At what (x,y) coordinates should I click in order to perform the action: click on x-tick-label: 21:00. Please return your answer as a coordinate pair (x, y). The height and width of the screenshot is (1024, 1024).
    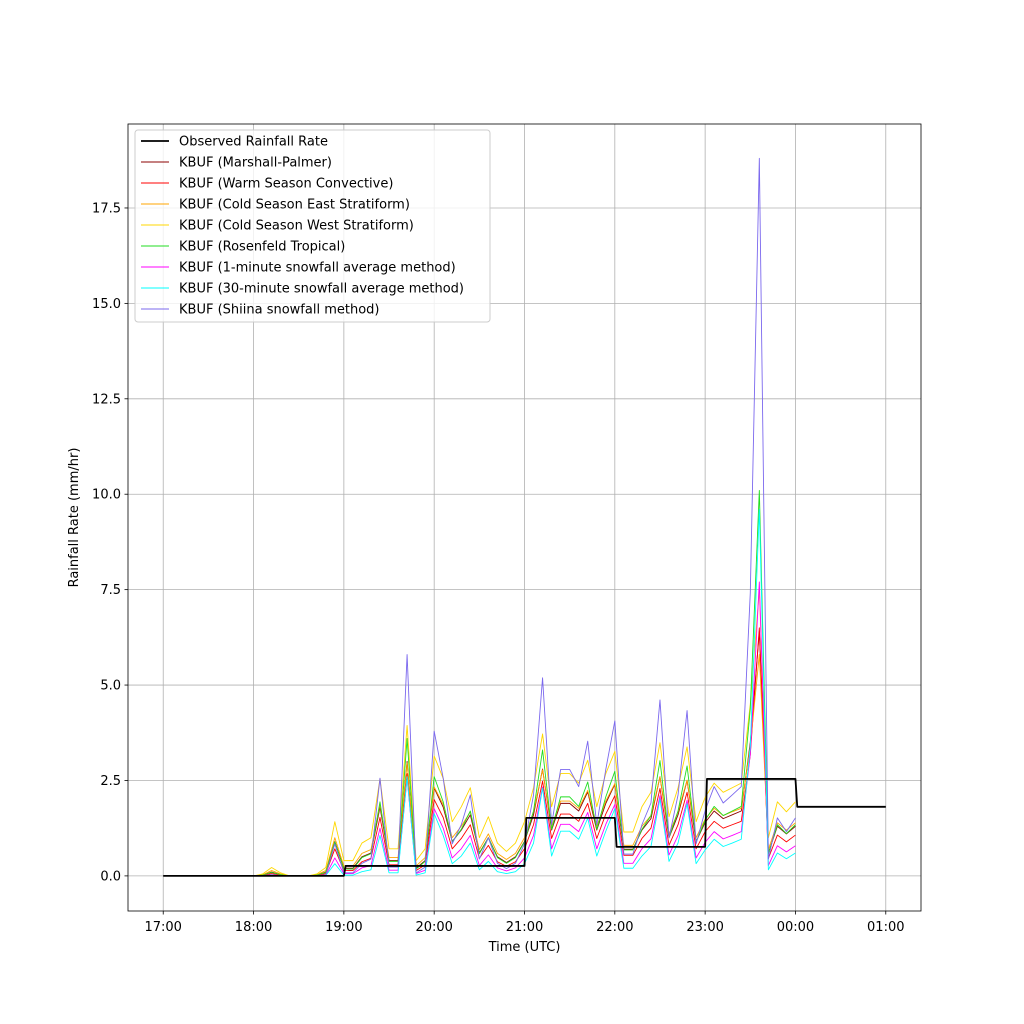
    Looking at the image, I should click on (524, 927).